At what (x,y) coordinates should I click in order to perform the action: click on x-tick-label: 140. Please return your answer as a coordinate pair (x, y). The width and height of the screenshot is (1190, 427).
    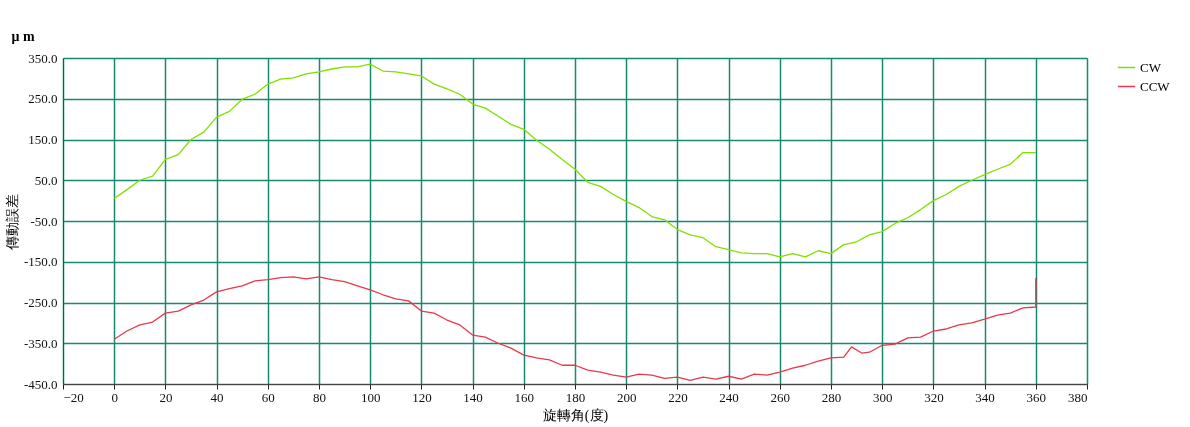
    Looking at the image, I should click on (473, 397).